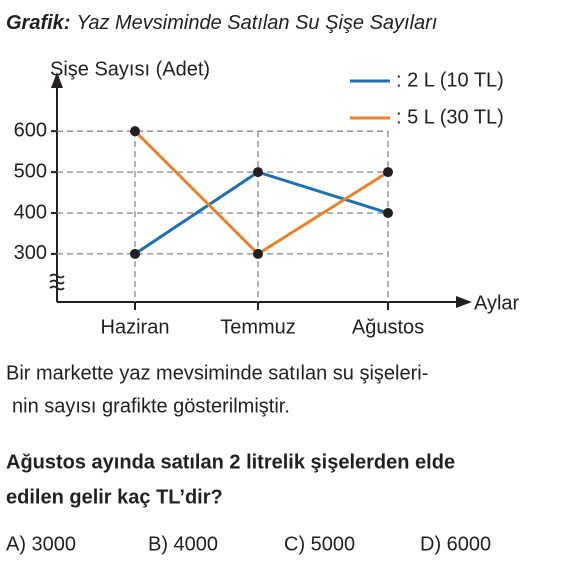  What do you see at coordinates (38, 23) in the screenshot?
I see `title-prefix: Grafik:` at bounding box center [38, 23].